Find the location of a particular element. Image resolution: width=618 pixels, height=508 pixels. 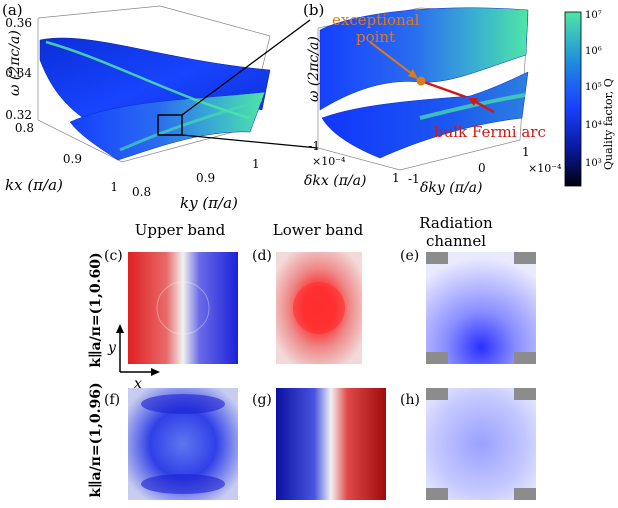

panel-c-label: (c) is located at coordinates (113, 256).